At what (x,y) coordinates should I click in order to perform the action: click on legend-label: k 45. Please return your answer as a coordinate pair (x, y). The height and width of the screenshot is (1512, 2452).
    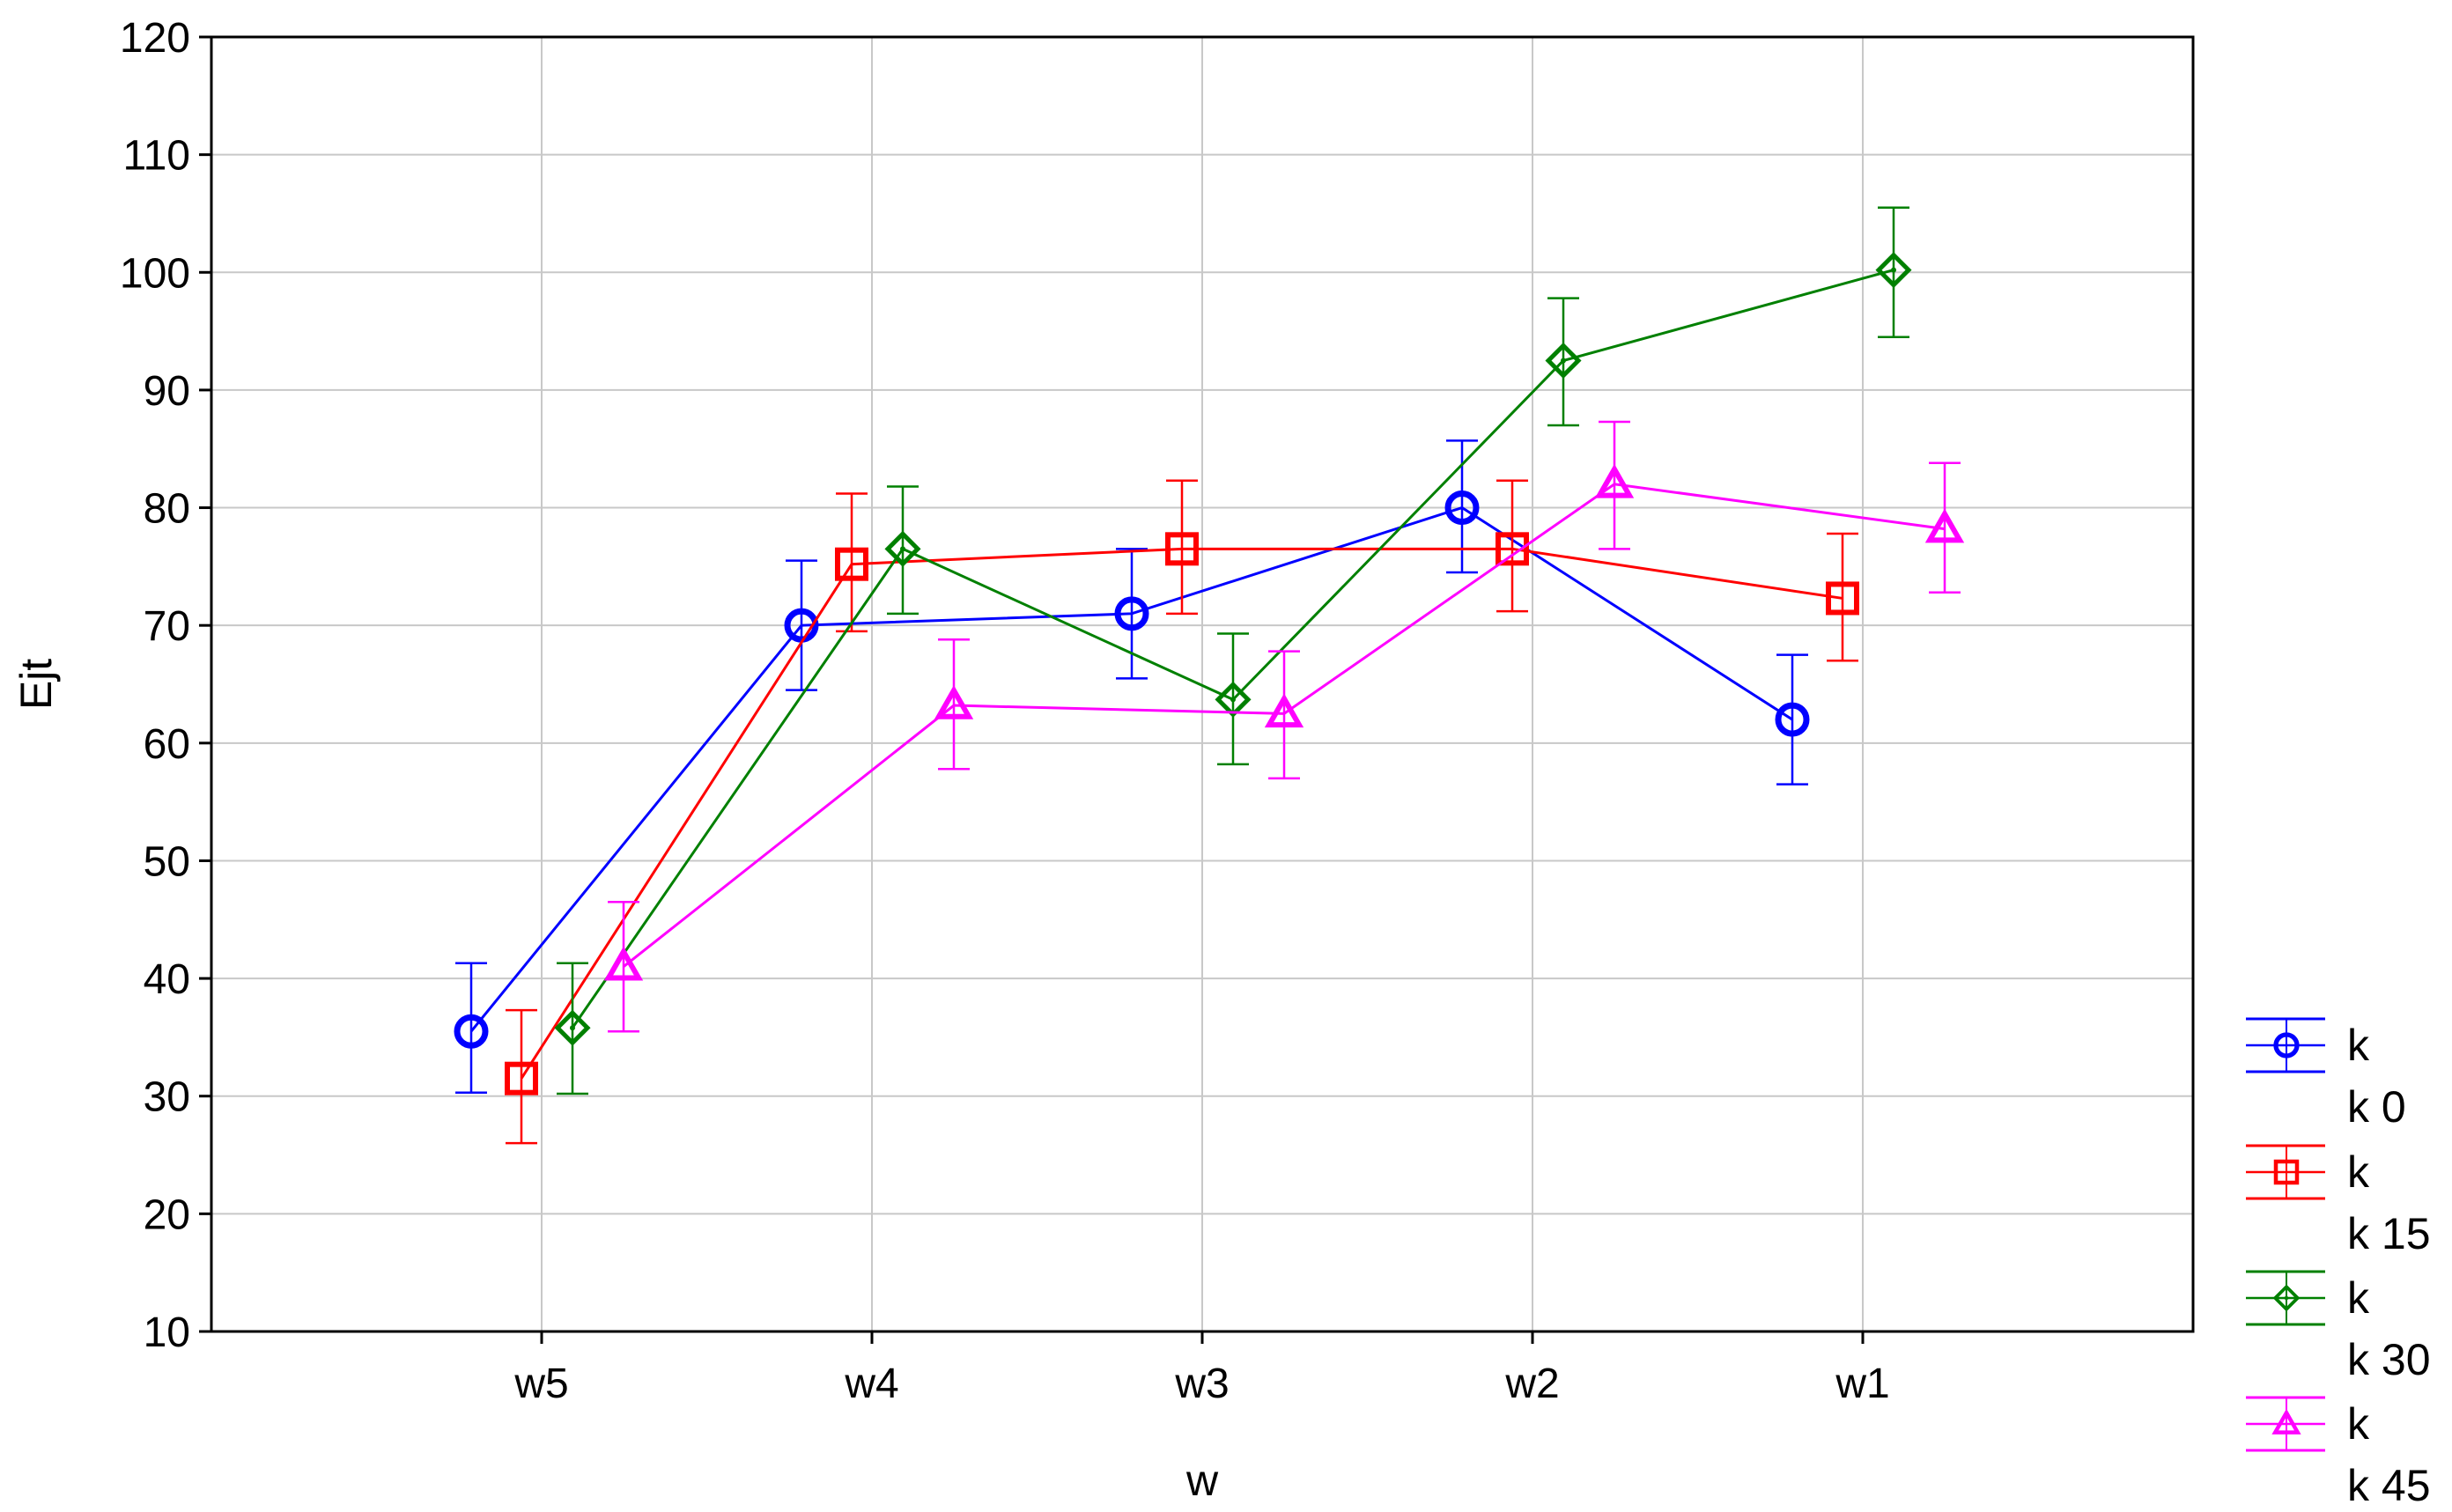
    Looking at the image, I should click on (2389, 1486).